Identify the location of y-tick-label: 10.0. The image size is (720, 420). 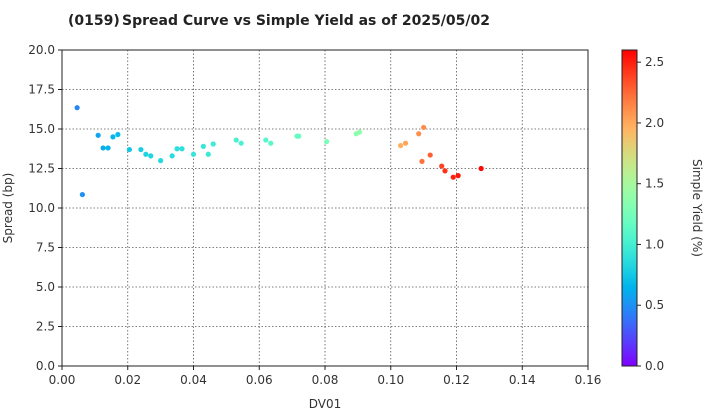
(41, 208).